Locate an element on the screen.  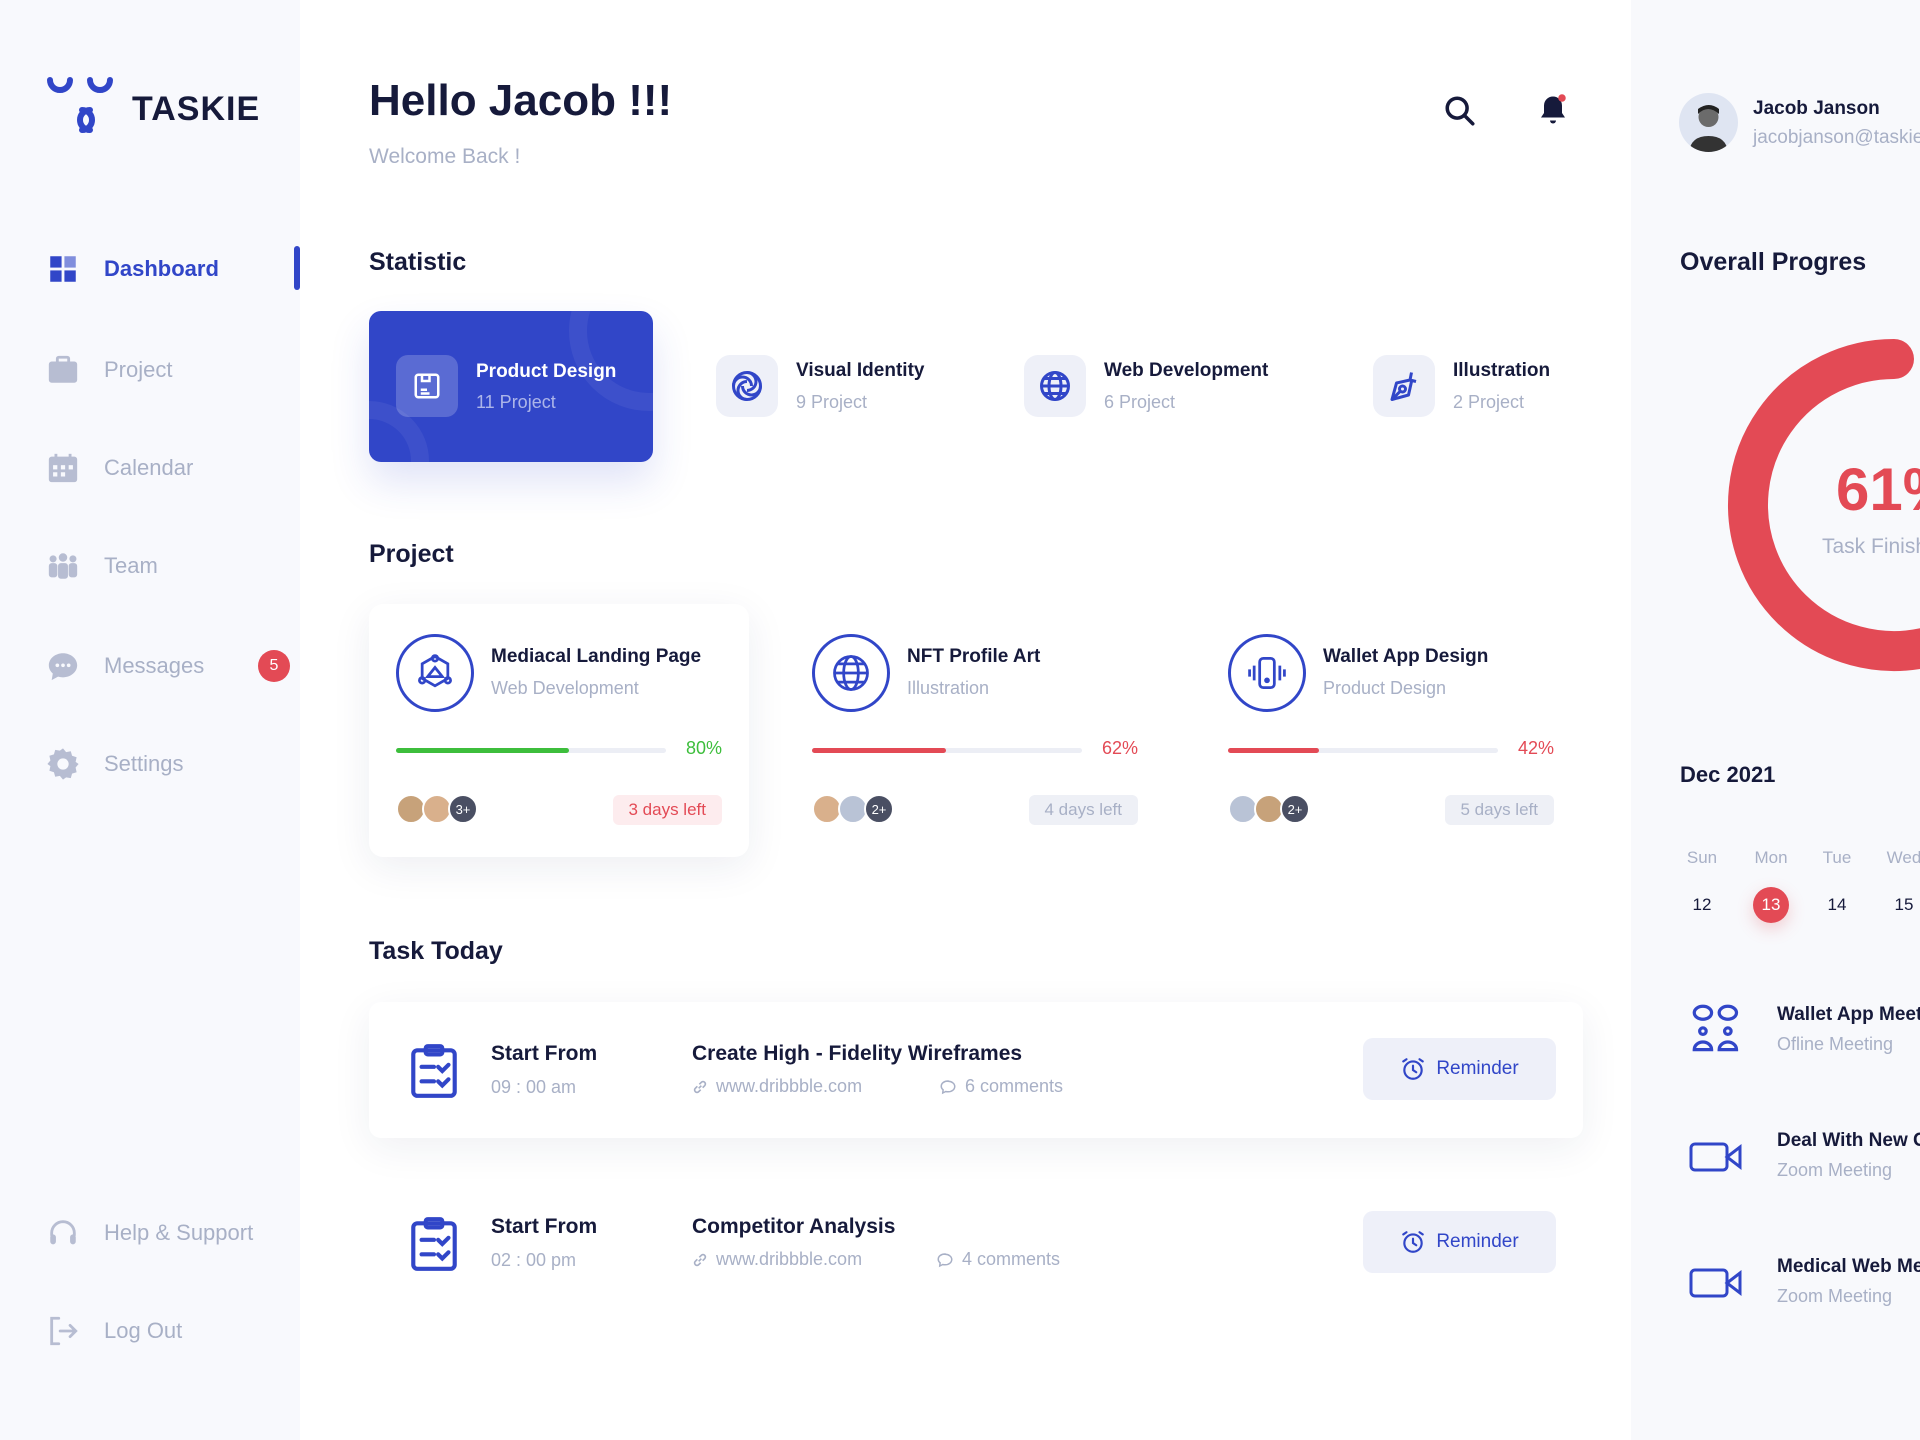
stat-card-product-design: Product Design 11 Project is located at coordinates (511, 386).